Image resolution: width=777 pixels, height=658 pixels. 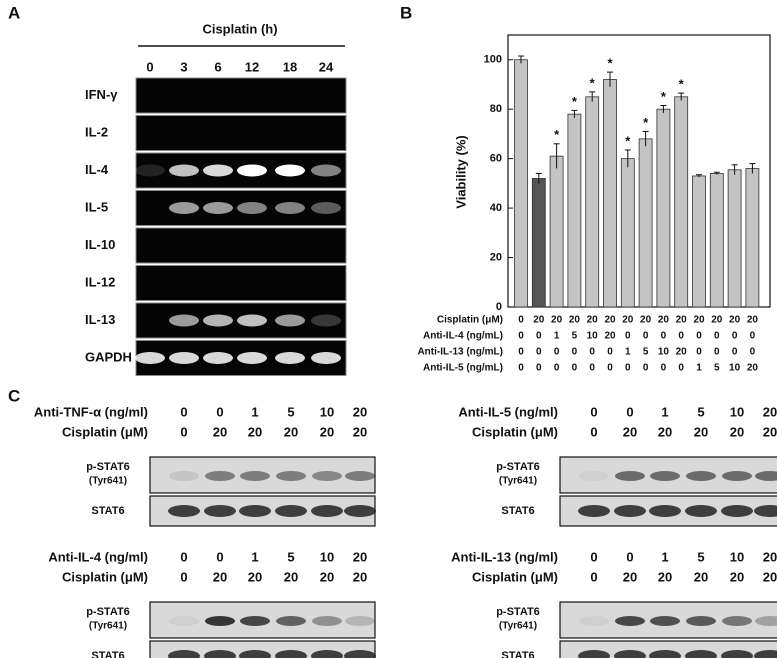 I want to click on dose-value: 1, so click(x=254, y=556).